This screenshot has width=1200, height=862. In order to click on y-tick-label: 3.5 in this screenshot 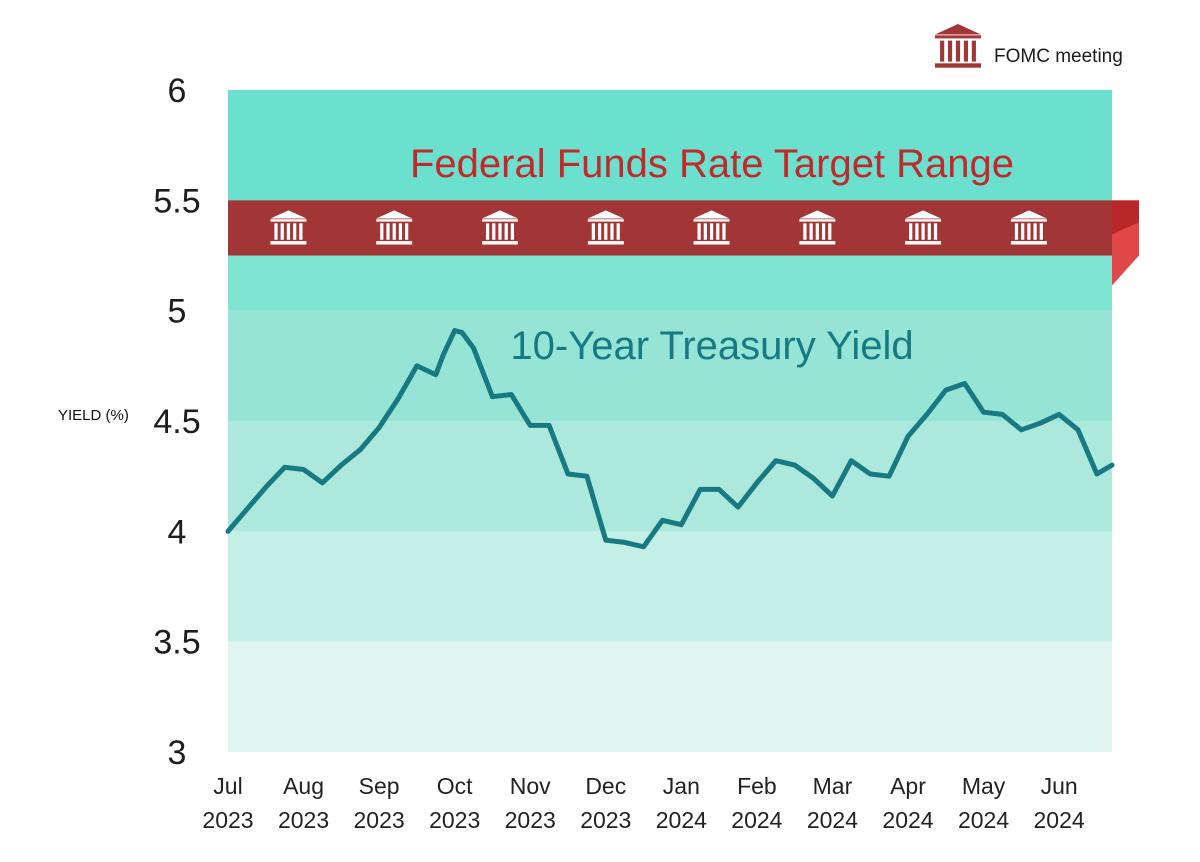, I will do `click(176, 643)`.